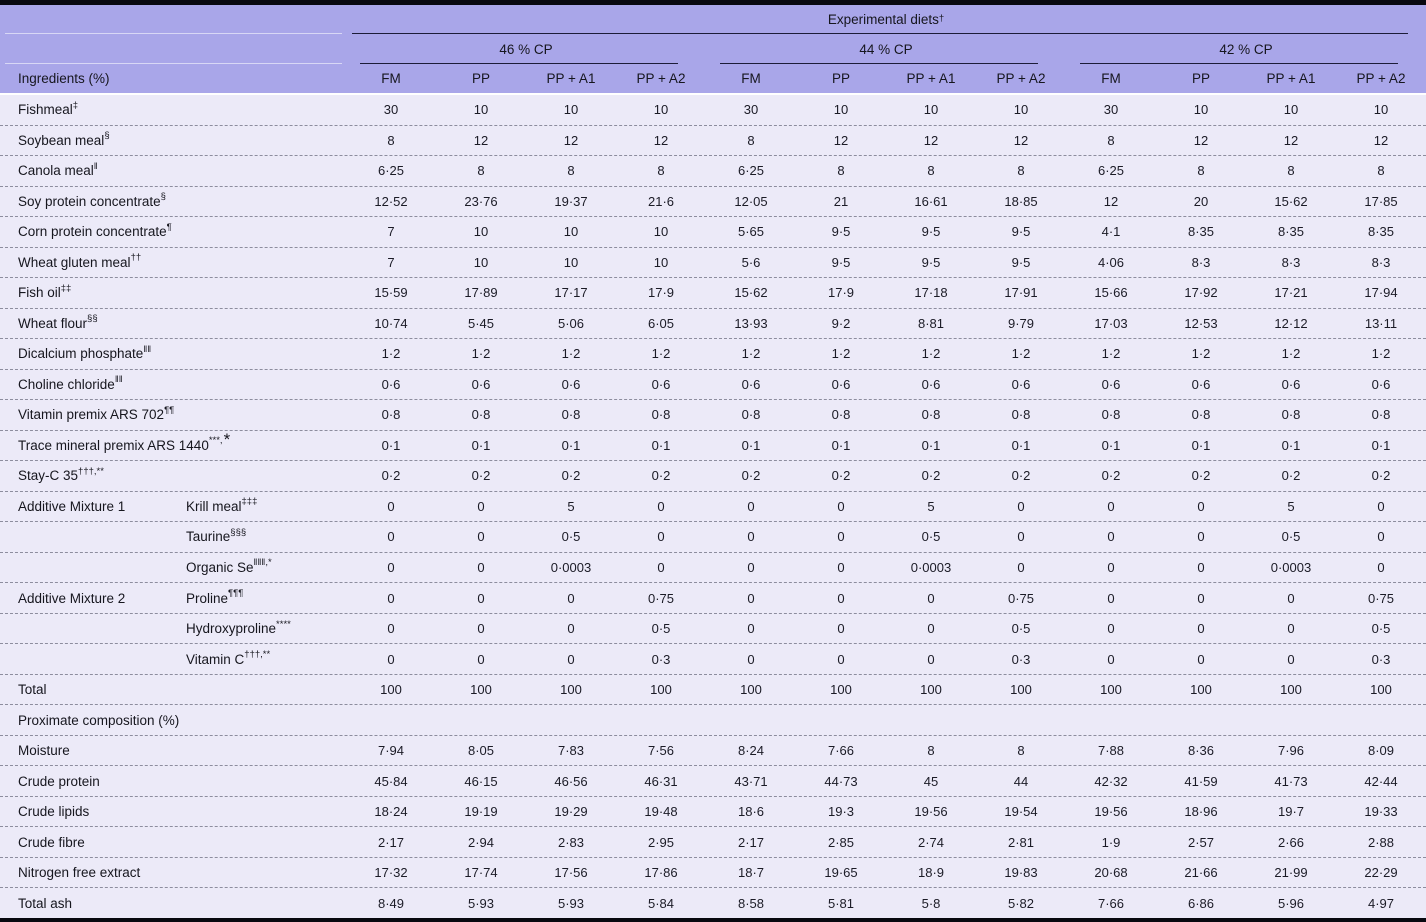 This screenshot has height=922, width=1426. What do you see at coordinates (1291, 812) in the screenshot?
I see `cell-value: 19·7` at bounding box center [1291, 812].